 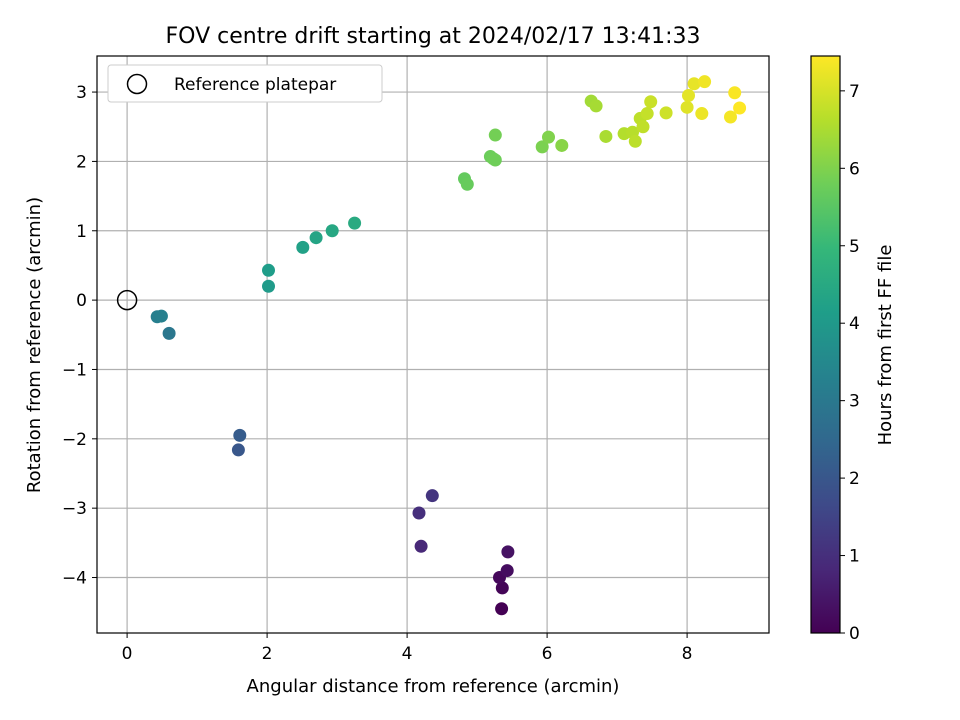 What do you see at coordinates (127, 300) in the screenshot?
I see `reference-platepar-marker` at bounding box center [127, 300].